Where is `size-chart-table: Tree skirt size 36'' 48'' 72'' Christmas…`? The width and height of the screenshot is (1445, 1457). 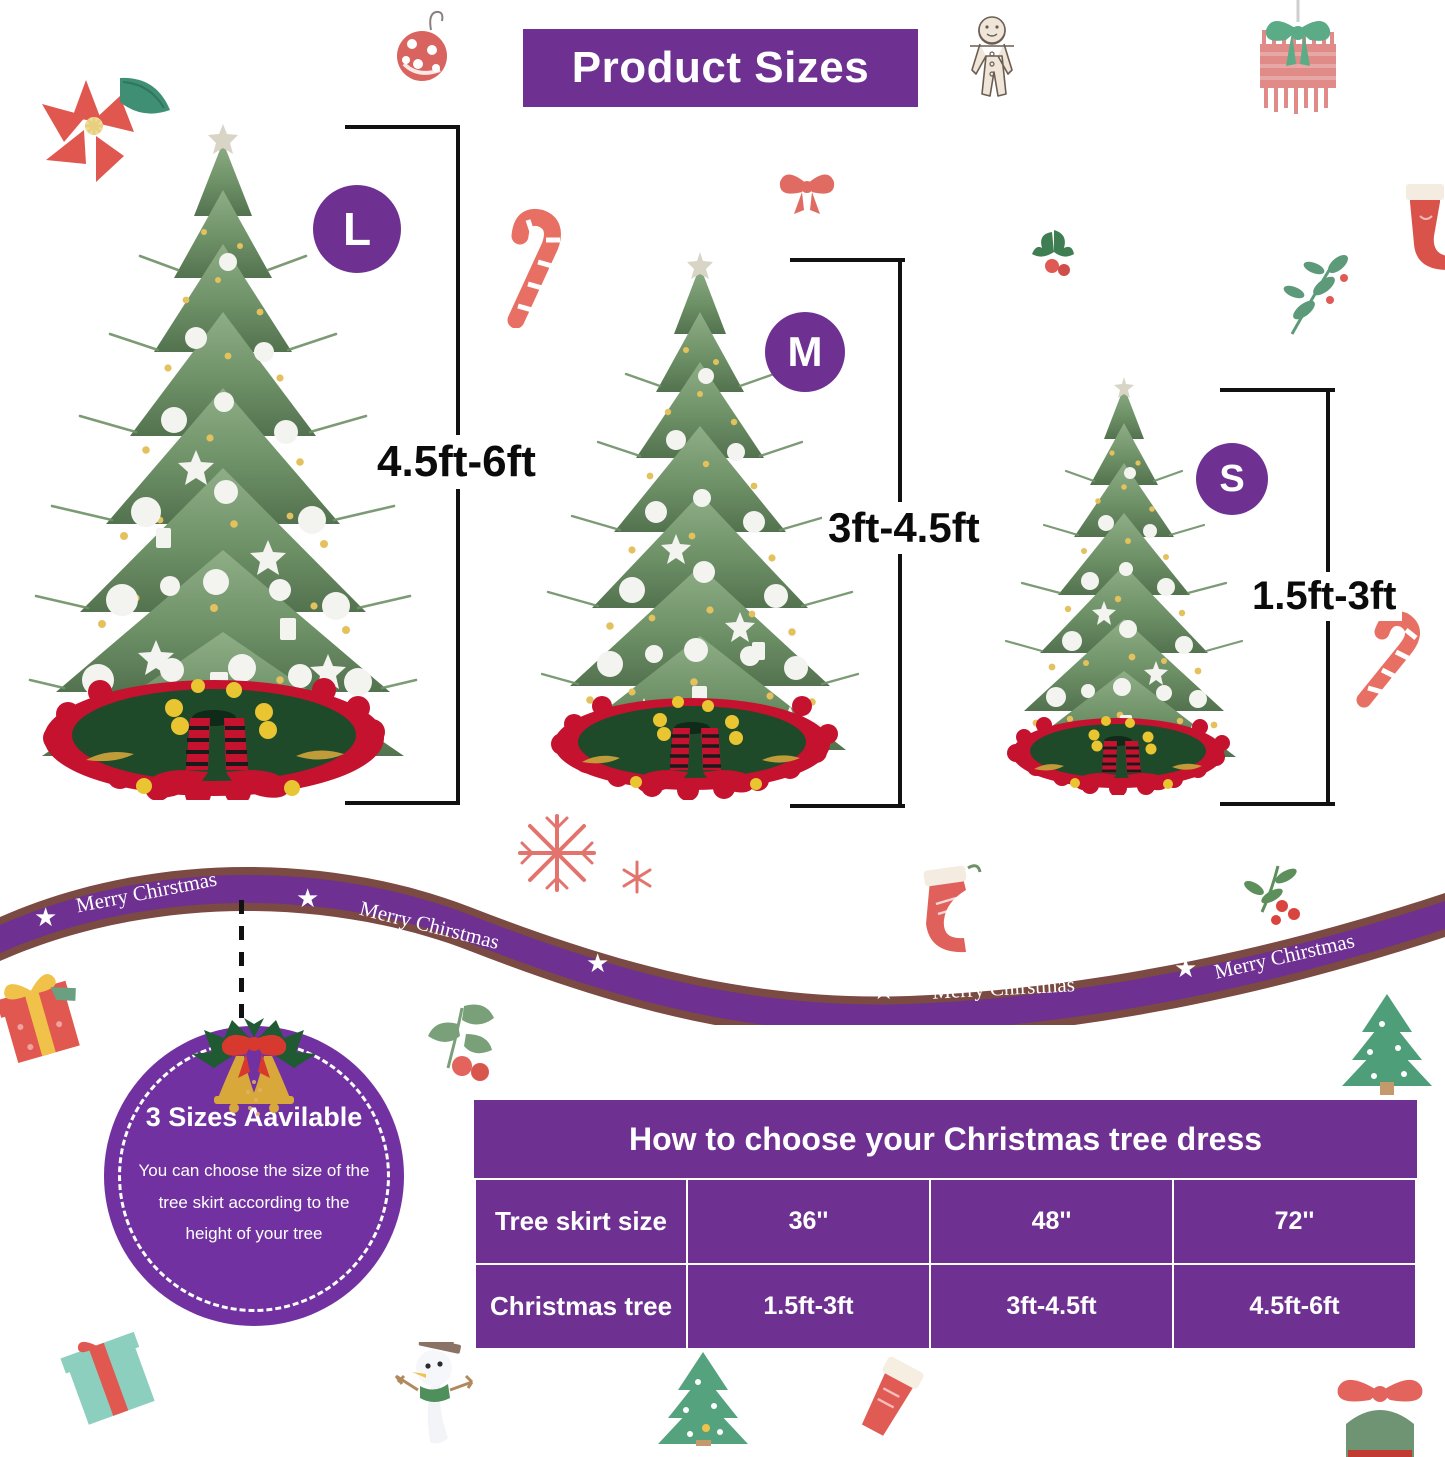 size-chart-table: Tree skirt size 36'' 48'' 72'' Christmas… is located at coordinates (945, 1264).